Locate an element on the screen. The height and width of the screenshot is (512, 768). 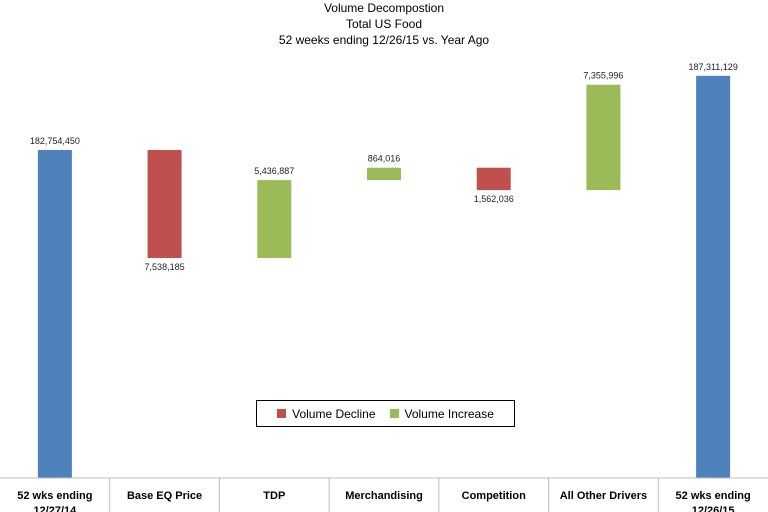
x-tick-label-2: TDP is located at coordinates (274, 496).